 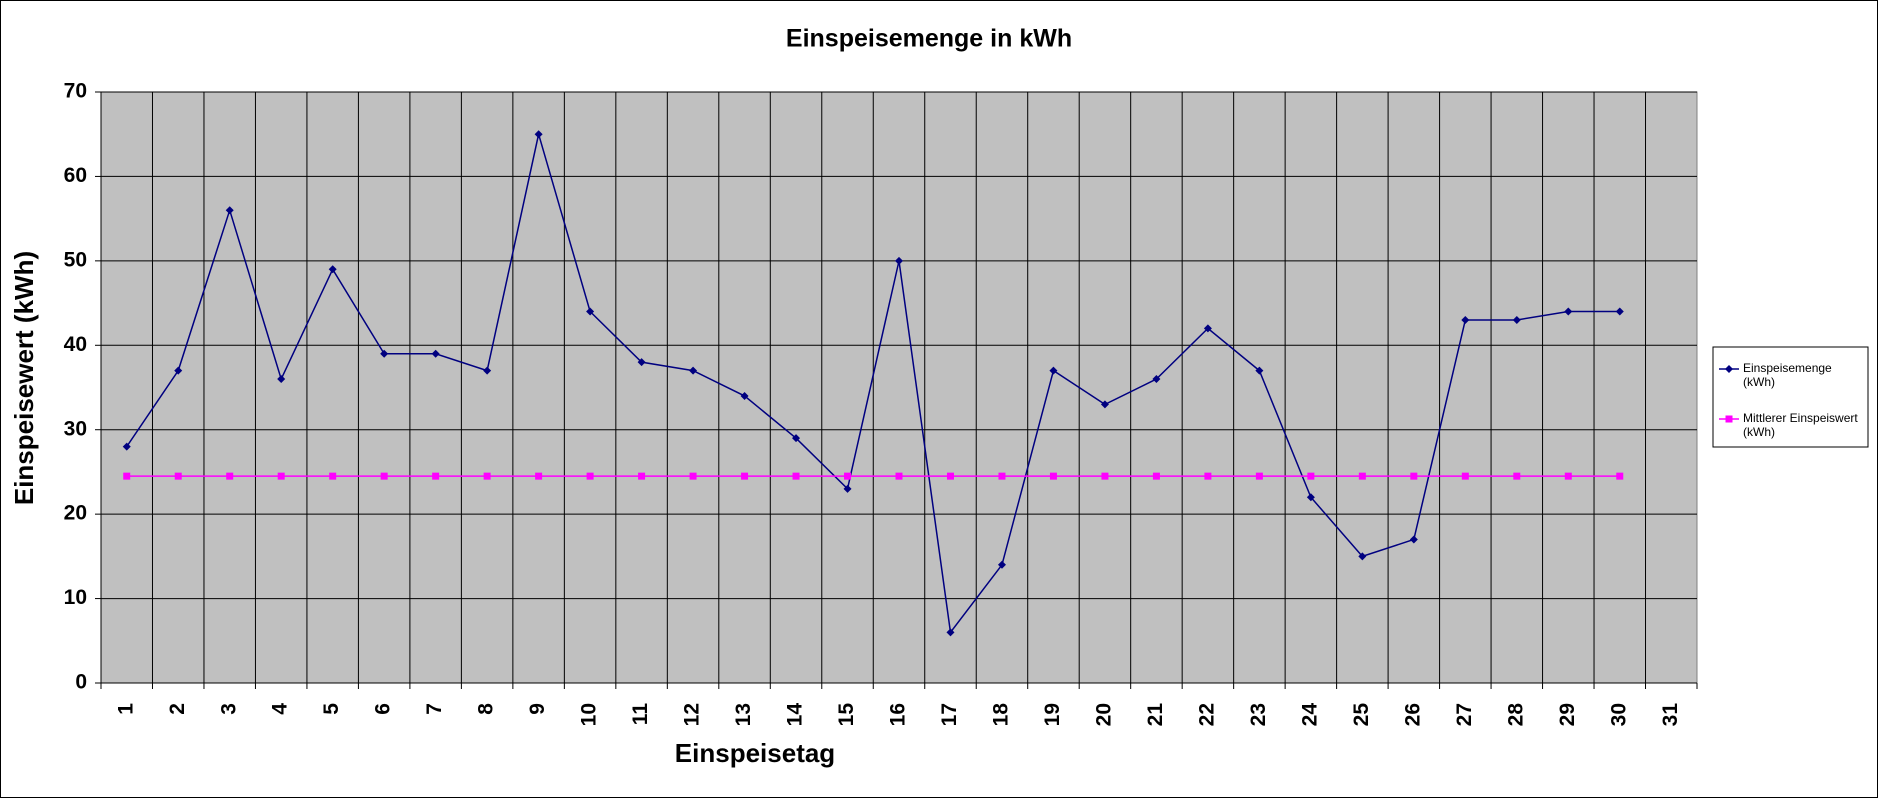 What do you see at coordinates (1618, 714) in the screenshot?
I see `x-tick-label: 30` at bounding box center [1618, 714].